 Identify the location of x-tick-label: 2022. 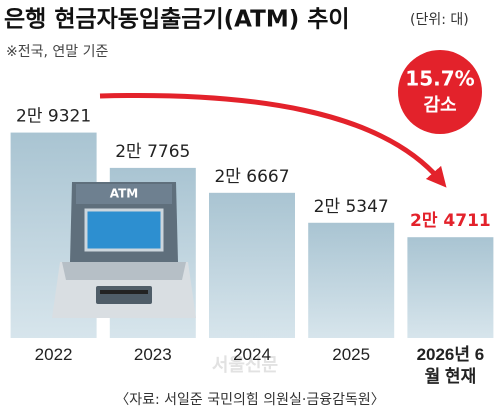
(53, 354).